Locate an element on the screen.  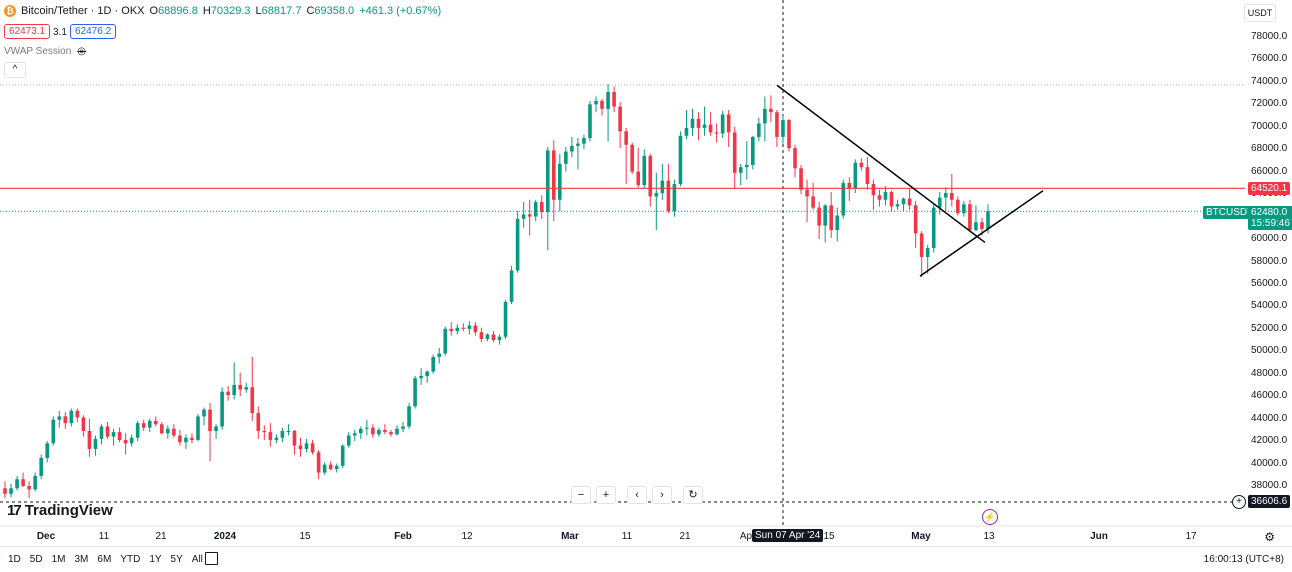
range-3m: 3M is located at coordinates (81, 559).